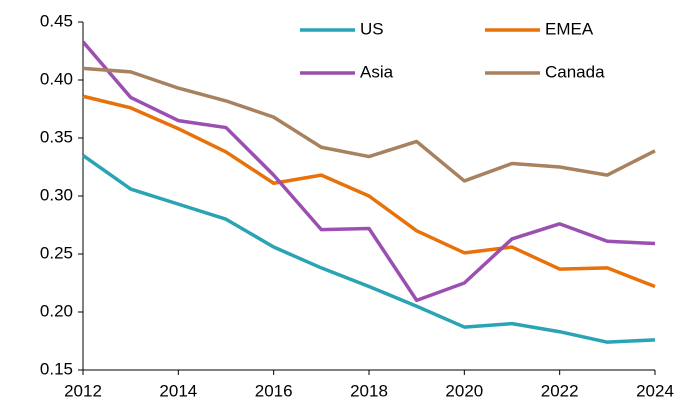 The image size is (692, 411). What do you see at coordinates (655, 390) in the screenshot?
I see `x-tick-label: 2024` at bounding box center [655, 390].